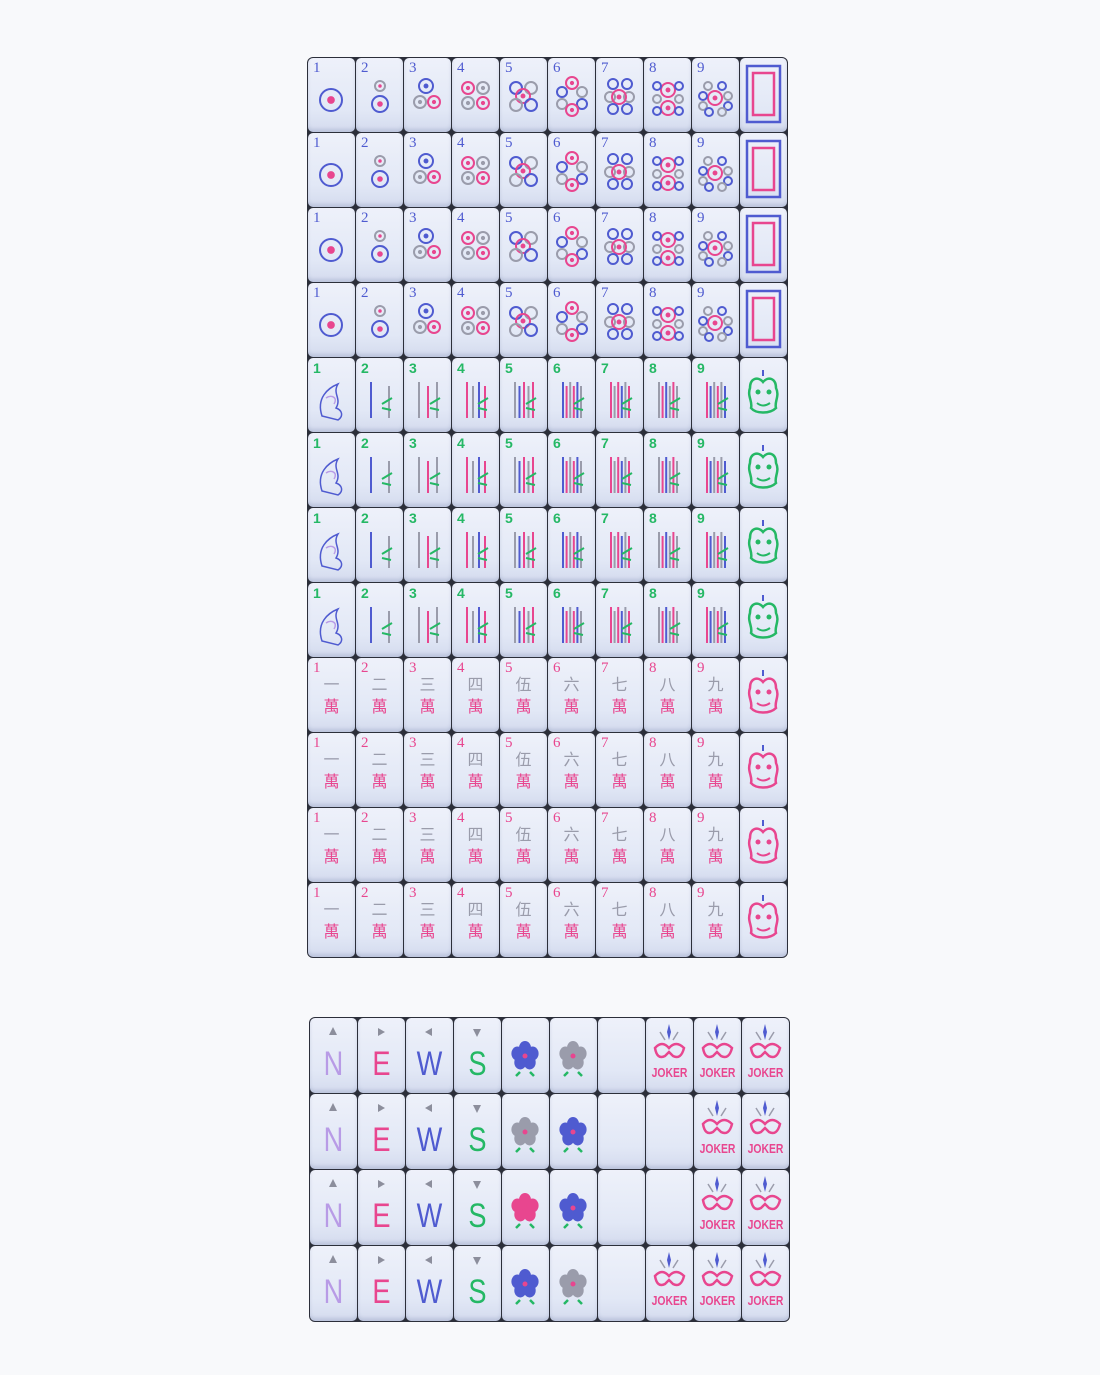 This screenshot has width=1100, height=1375. Describe the element at coordinates (557, 368) in the screenshot. I see `tile-number: 6` at that location.